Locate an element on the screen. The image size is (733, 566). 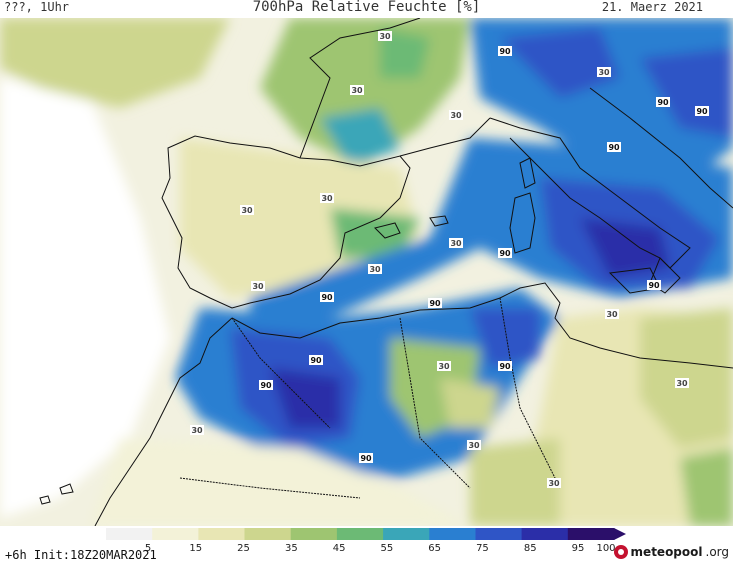
legend-tick-label: 75 is located at coordinates (482, 548).